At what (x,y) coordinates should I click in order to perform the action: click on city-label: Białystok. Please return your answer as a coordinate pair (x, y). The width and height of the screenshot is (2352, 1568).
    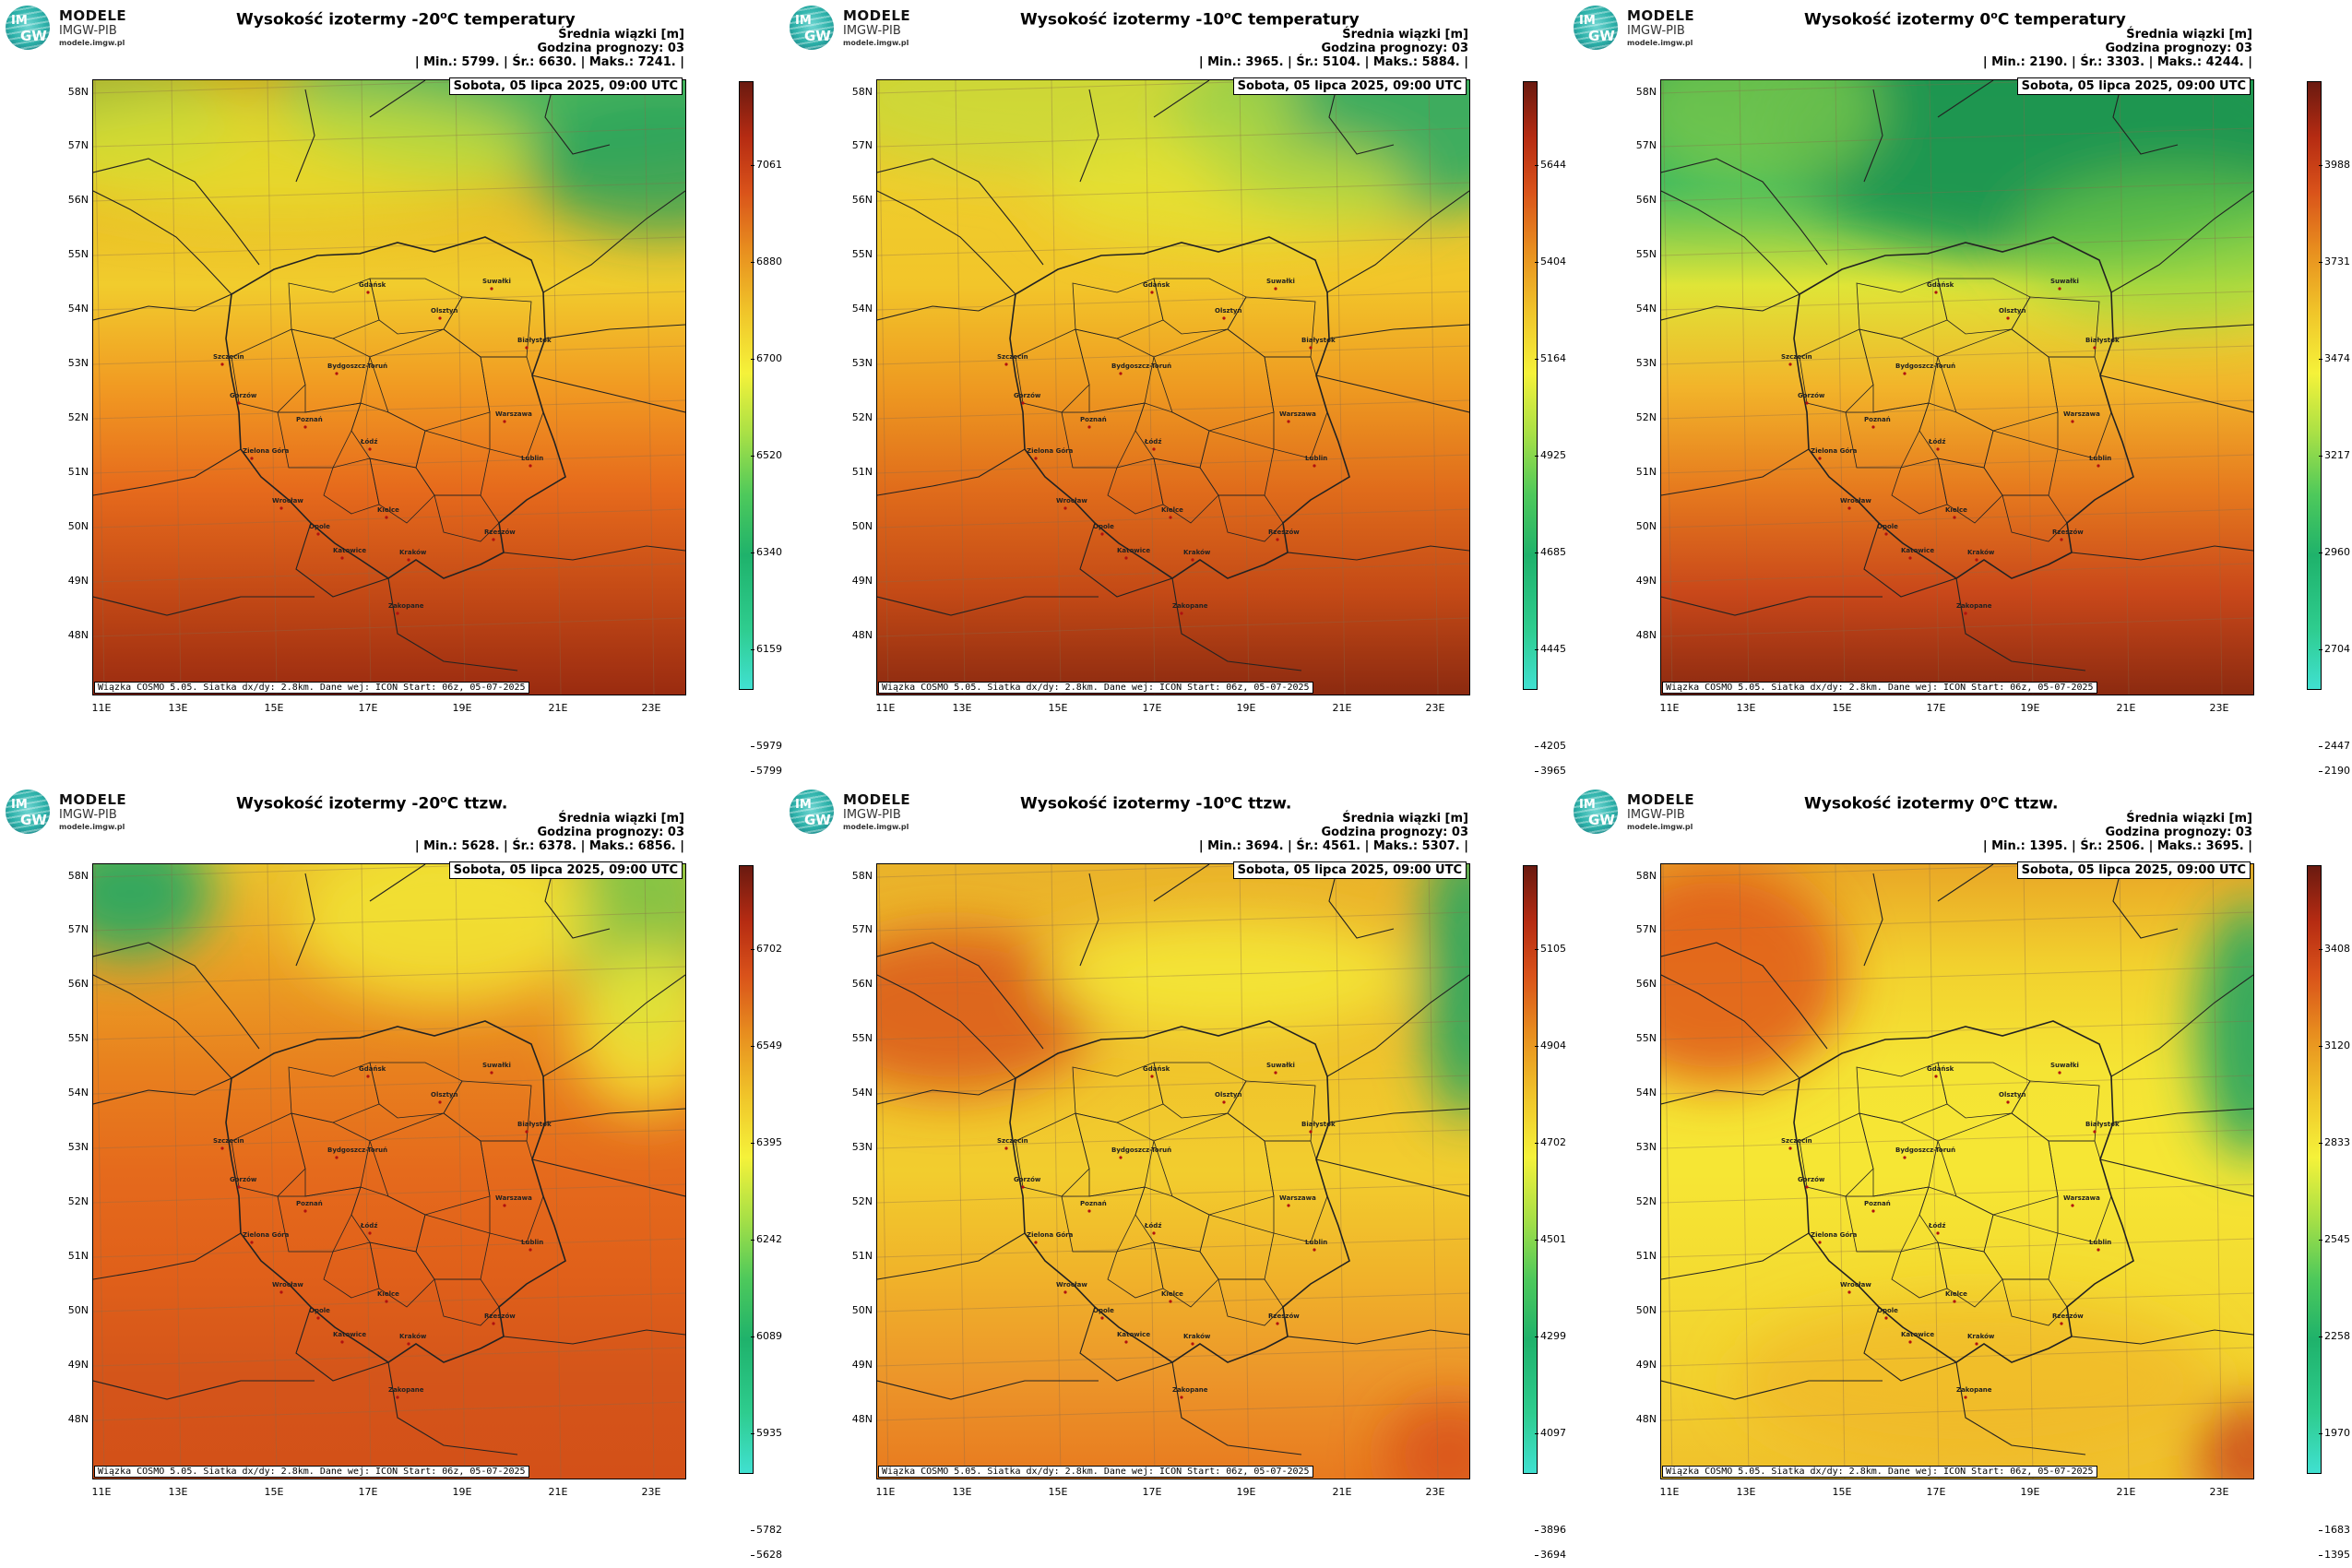
    Looking at the image, I should click on (2102, 1124).